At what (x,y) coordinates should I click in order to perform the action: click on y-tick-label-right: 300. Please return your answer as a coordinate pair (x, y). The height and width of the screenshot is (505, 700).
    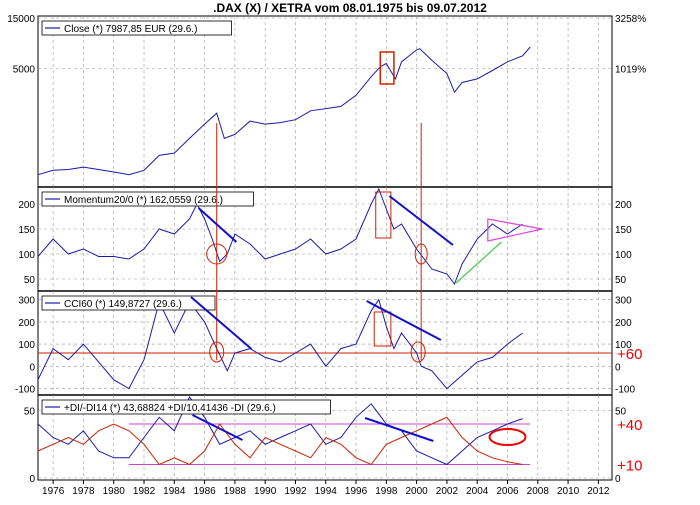
    Looking at the image, I should click on (623, 301).